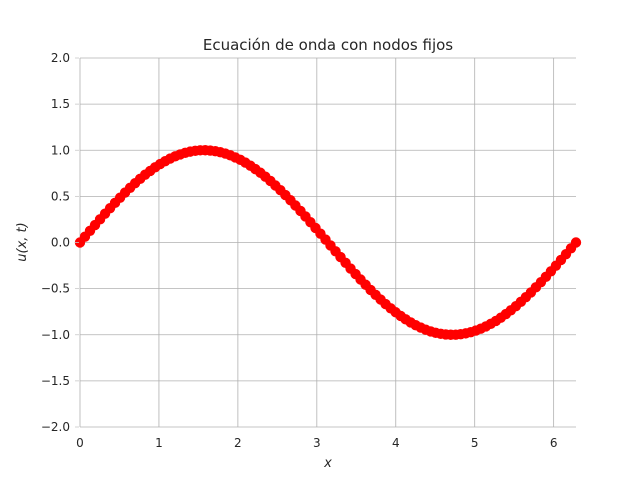 The image size is (640, 480). Describe the element at coordinates (475, 443) in the screenshot. I see `x-tick-label: 5` at that location.